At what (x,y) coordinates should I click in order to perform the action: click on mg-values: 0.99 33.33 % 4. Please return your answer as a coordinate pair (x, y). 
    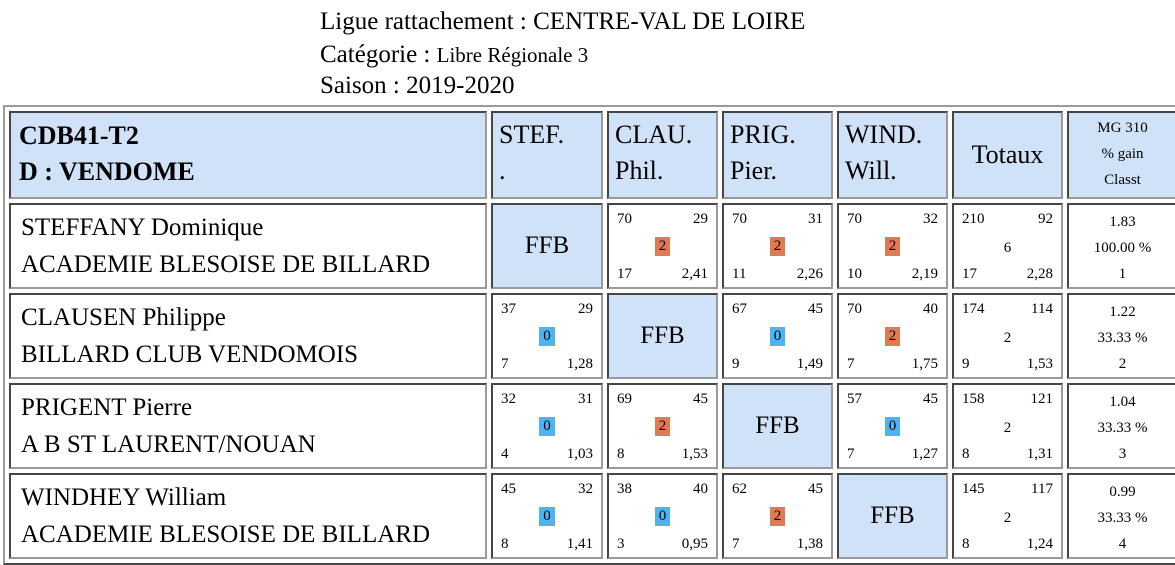
    Looking at the image, I should click on (1122, 516).